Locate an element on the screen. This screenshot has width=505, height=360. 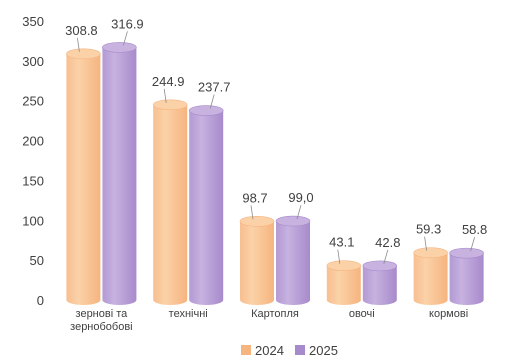
data-label: 316.9 is located at coordinates (127, 23).